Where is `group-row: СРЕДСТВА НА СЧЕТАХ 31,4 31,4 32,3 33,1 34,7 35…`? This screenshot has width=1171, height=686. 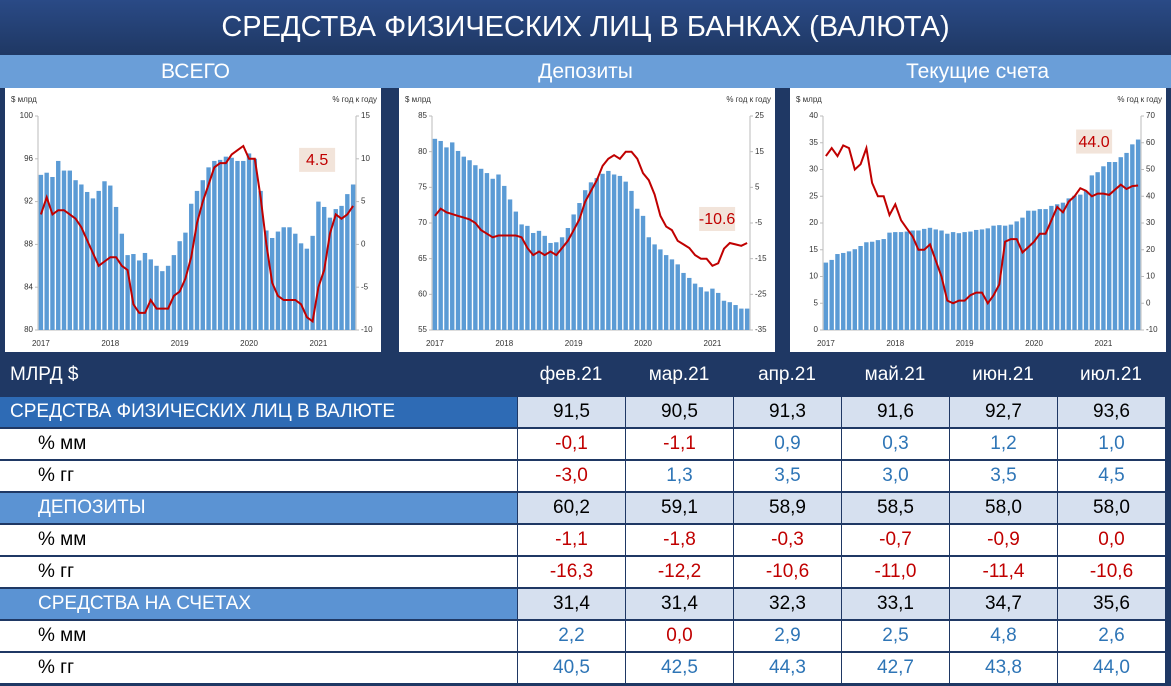
group-row: СРЕДСТВА НА СЧЕТАХ 31,4 31,4 32,3 33,1 34,7 35… is located at coordinates (585, 604).